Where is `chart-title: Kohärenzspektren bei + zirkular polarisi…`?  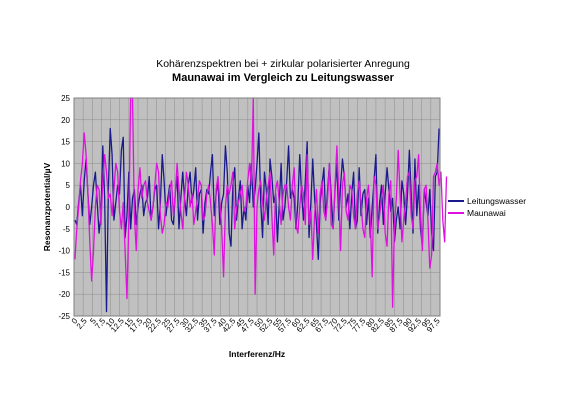
chart-title: Kohärenzspektren bei + zirkular polarisi… is located at coordinates (283, 64).